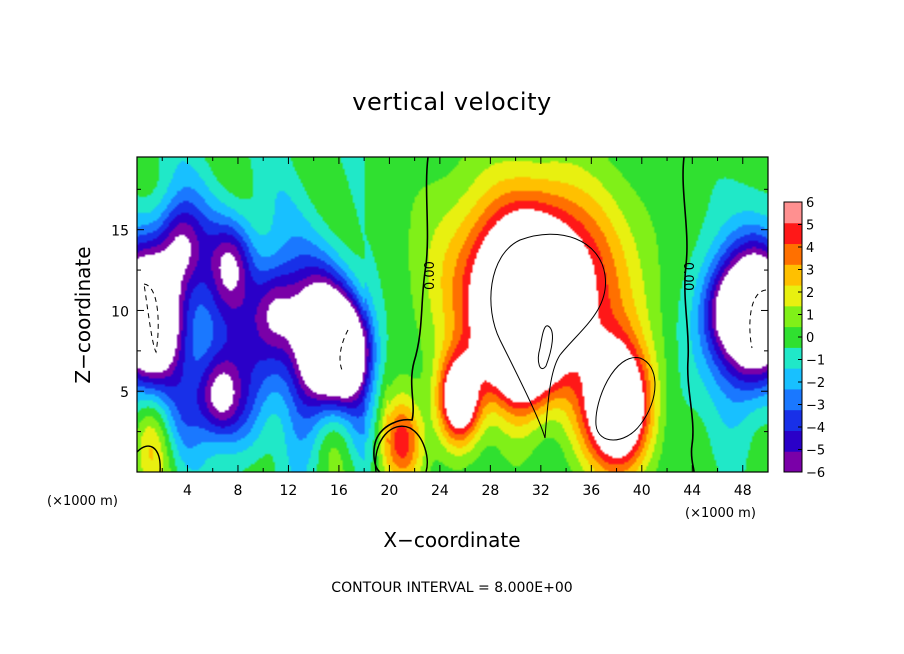 The height and width of the screenshot is (654, 904). Describe the element at coordinates (692, 491) in the screenshot. I see `x-tick-label: 44` at that location.